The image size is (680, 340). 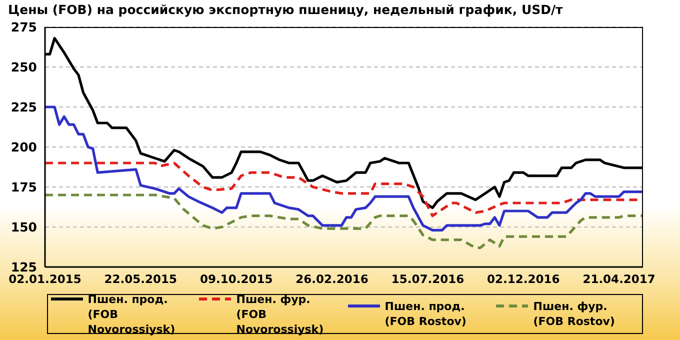 I want to click on chart-title: Цены (FOB) на российскую экспортную пшеницу, недельный график, USD/т, so click(x=285, y=9).